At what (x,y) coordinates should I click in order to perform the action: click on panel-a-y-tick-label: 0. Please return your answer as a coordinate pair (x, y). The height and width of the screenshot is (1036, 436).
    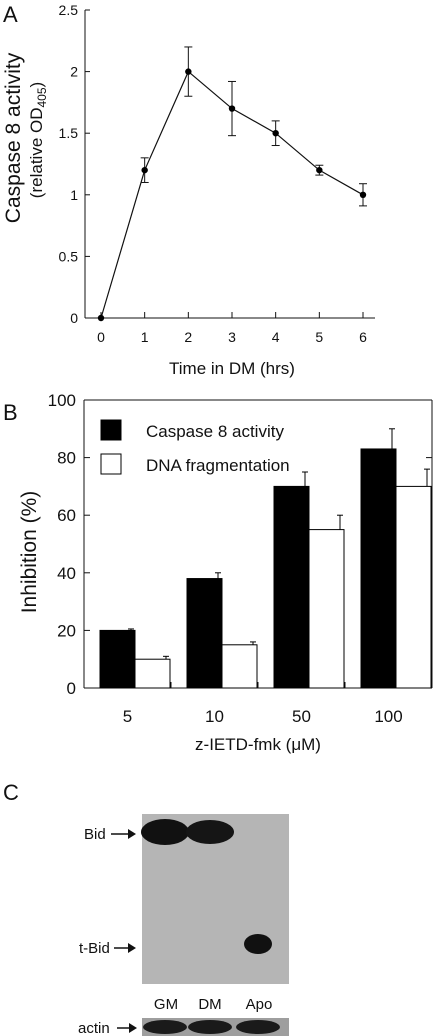
    Looking at the image, I should click on (74, 318).